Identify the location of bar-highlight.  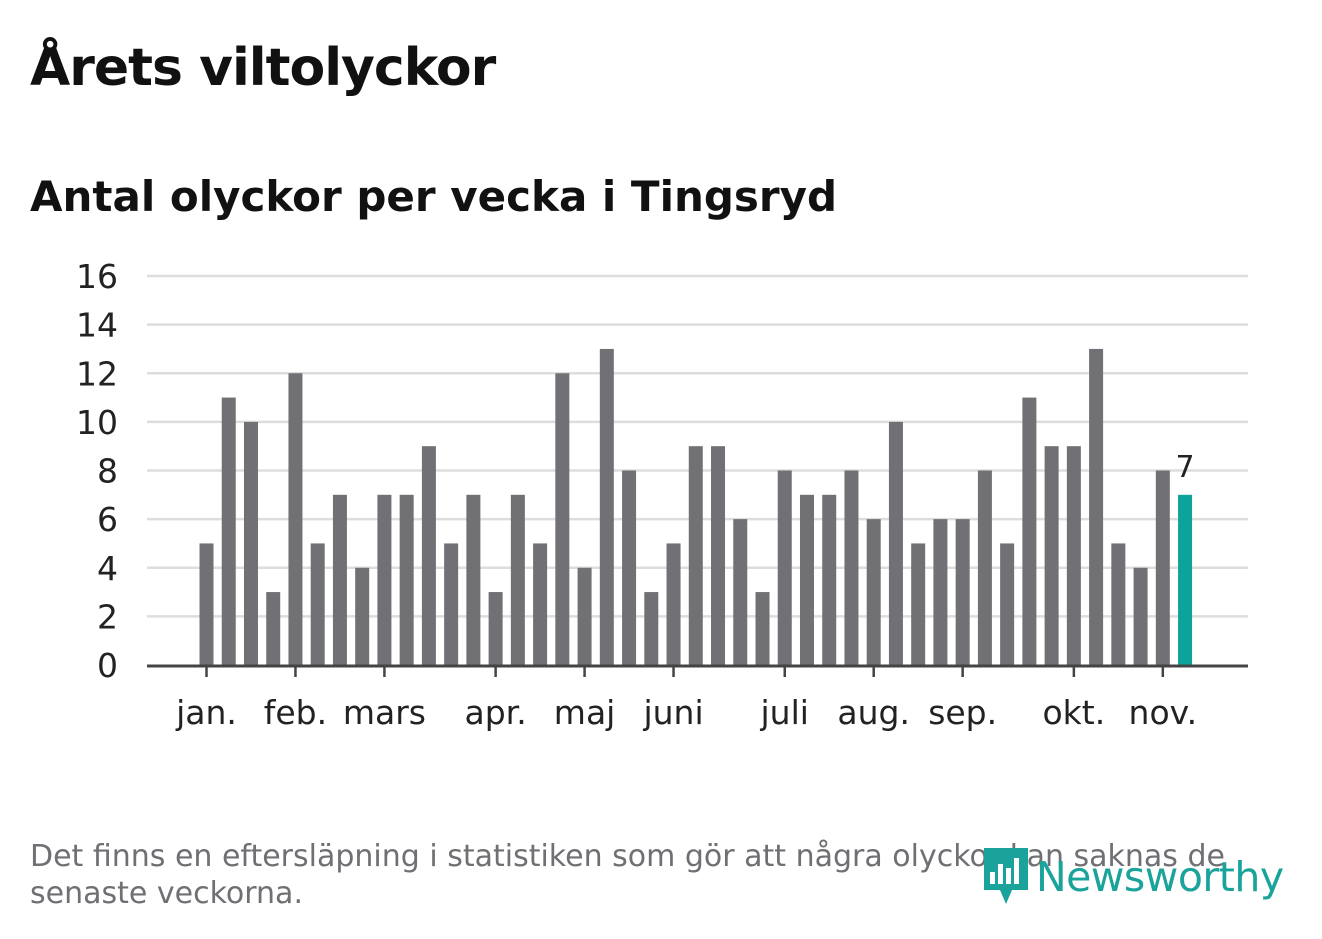
(1185, 579).